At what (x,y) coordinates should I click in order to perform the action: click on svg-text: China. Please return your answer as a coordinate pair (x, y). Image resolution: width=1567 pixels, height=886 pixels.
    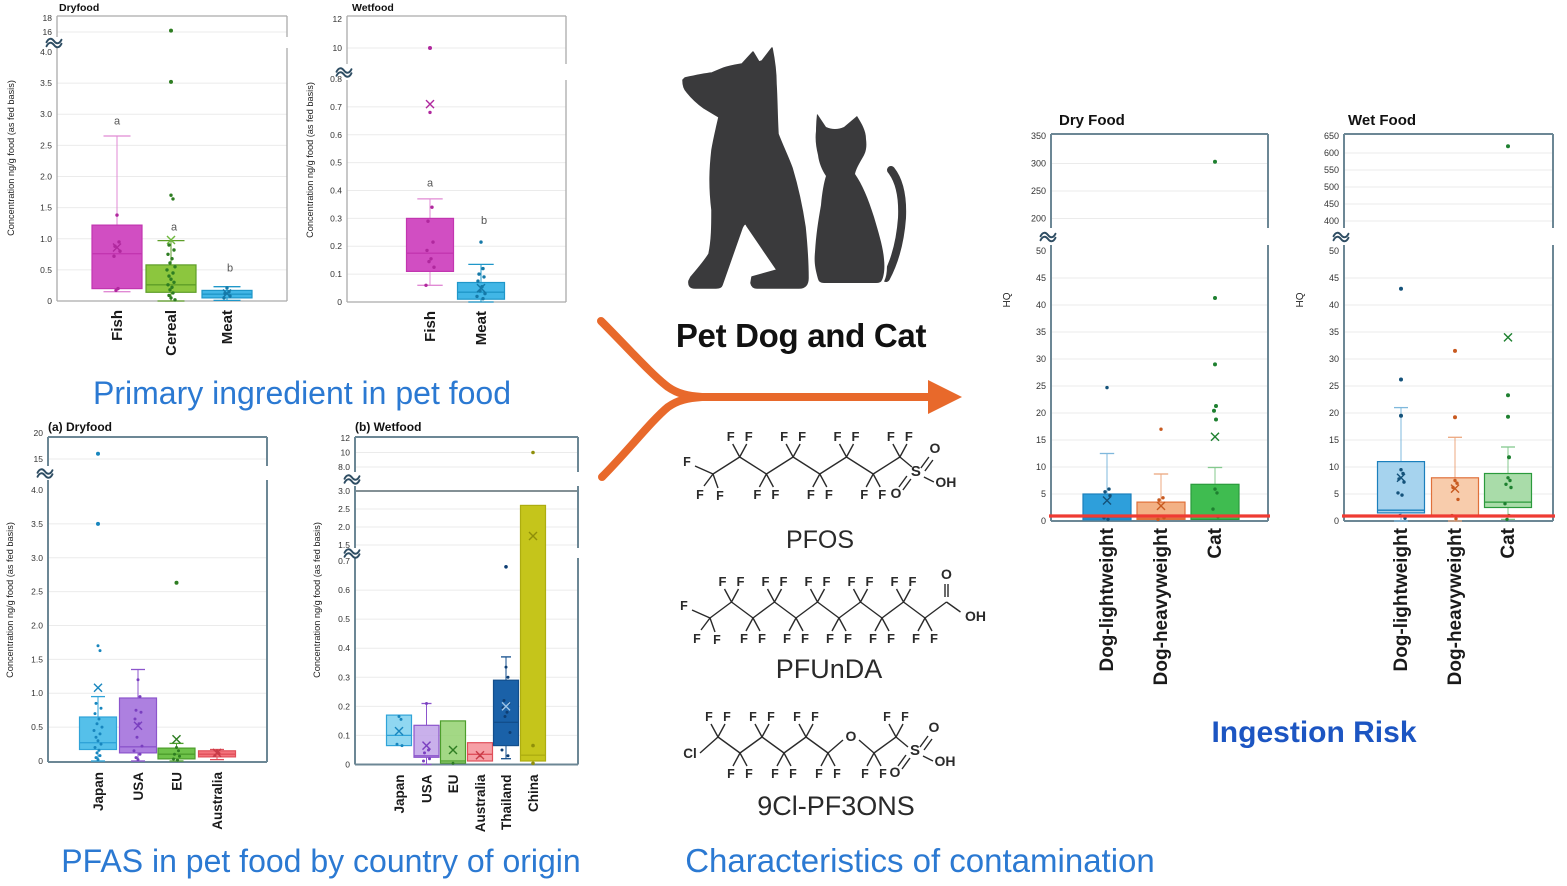
    Looking at the image, I should click on (533, 793).